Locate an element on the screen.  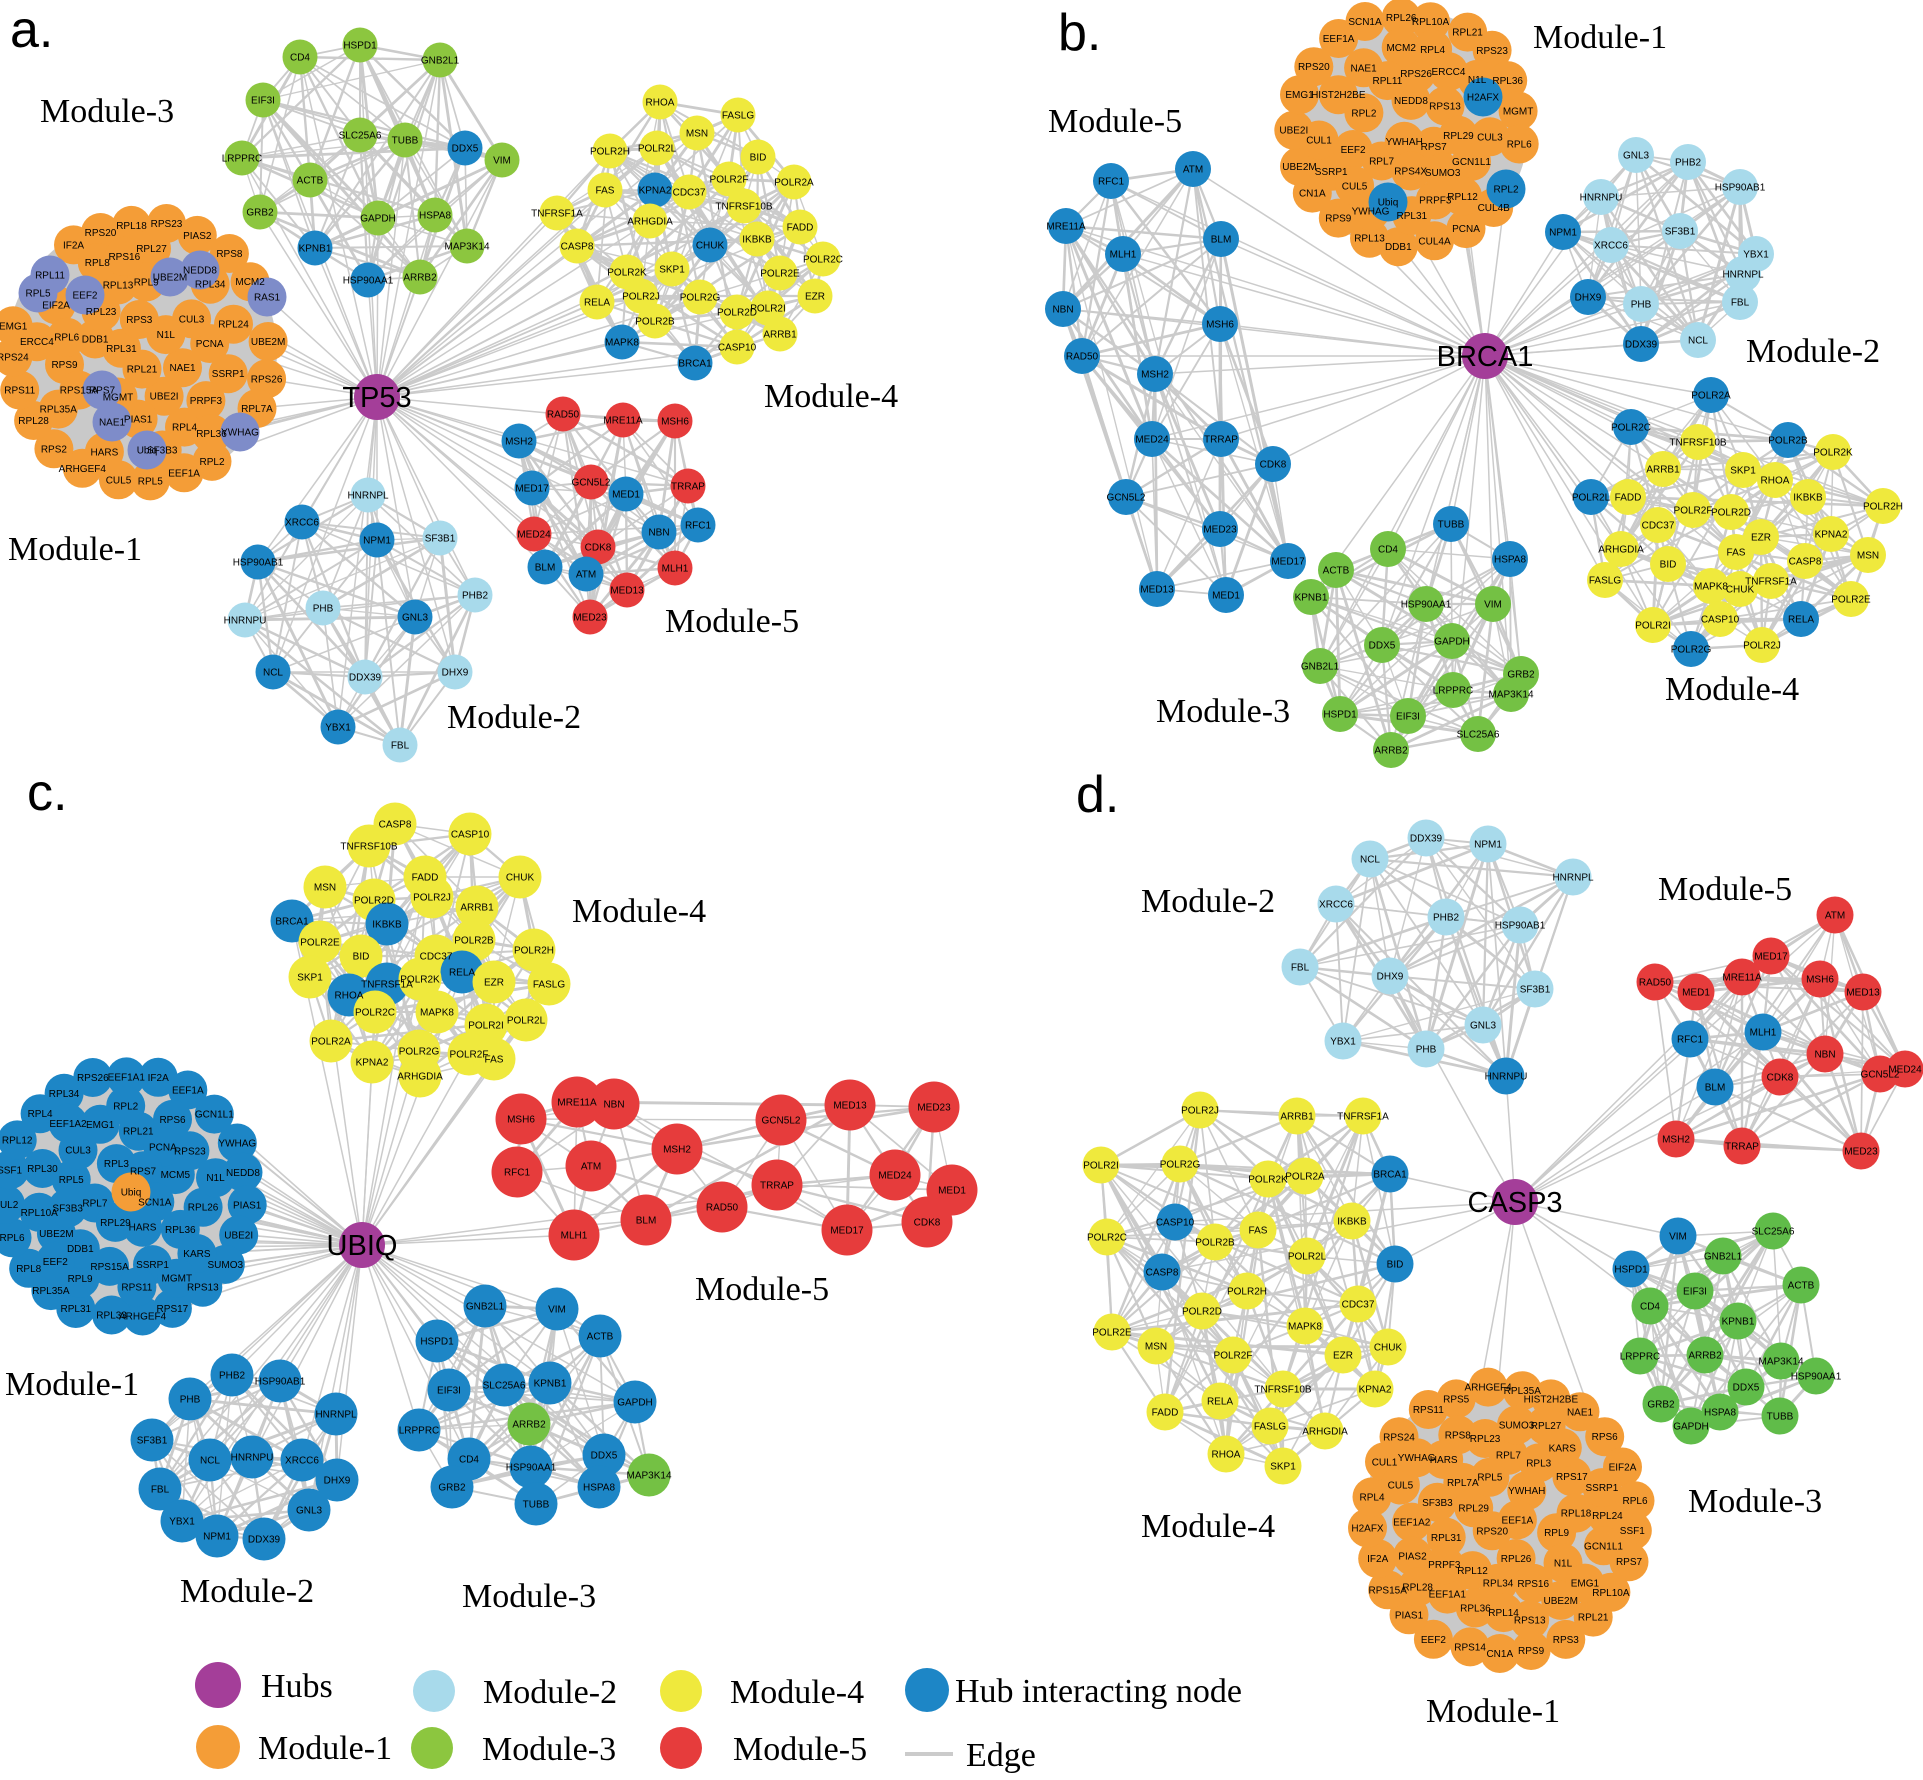
svg-text: POLR2E is located at coordinates (1112, 1333).